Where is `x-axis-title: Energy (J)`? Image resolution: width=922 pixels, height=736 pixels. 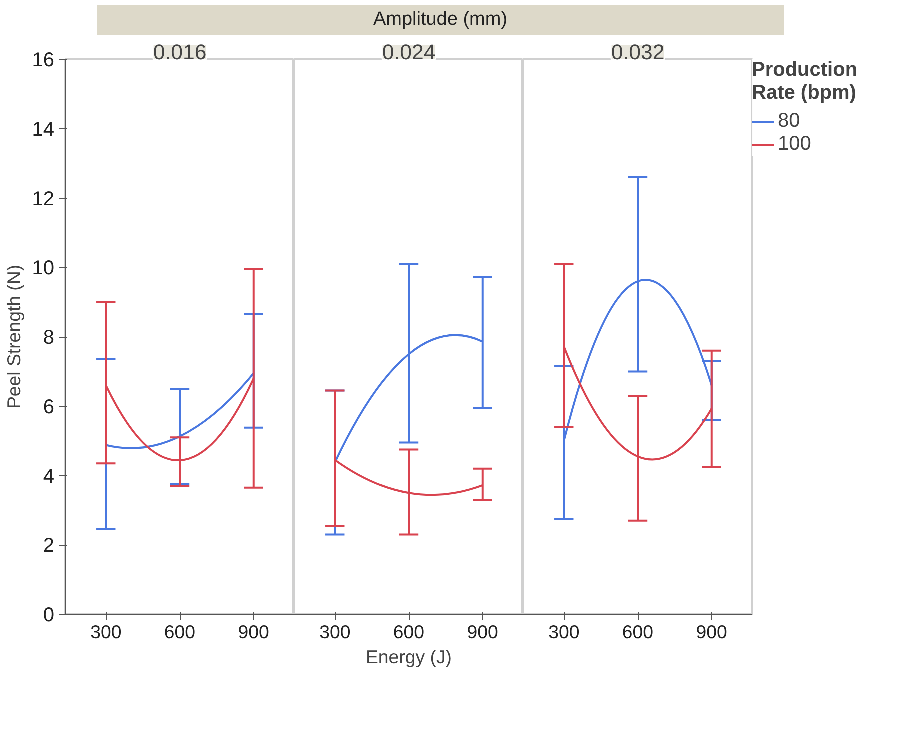
x-axis-title: Energy (J) is located at coordinates (409, 657).